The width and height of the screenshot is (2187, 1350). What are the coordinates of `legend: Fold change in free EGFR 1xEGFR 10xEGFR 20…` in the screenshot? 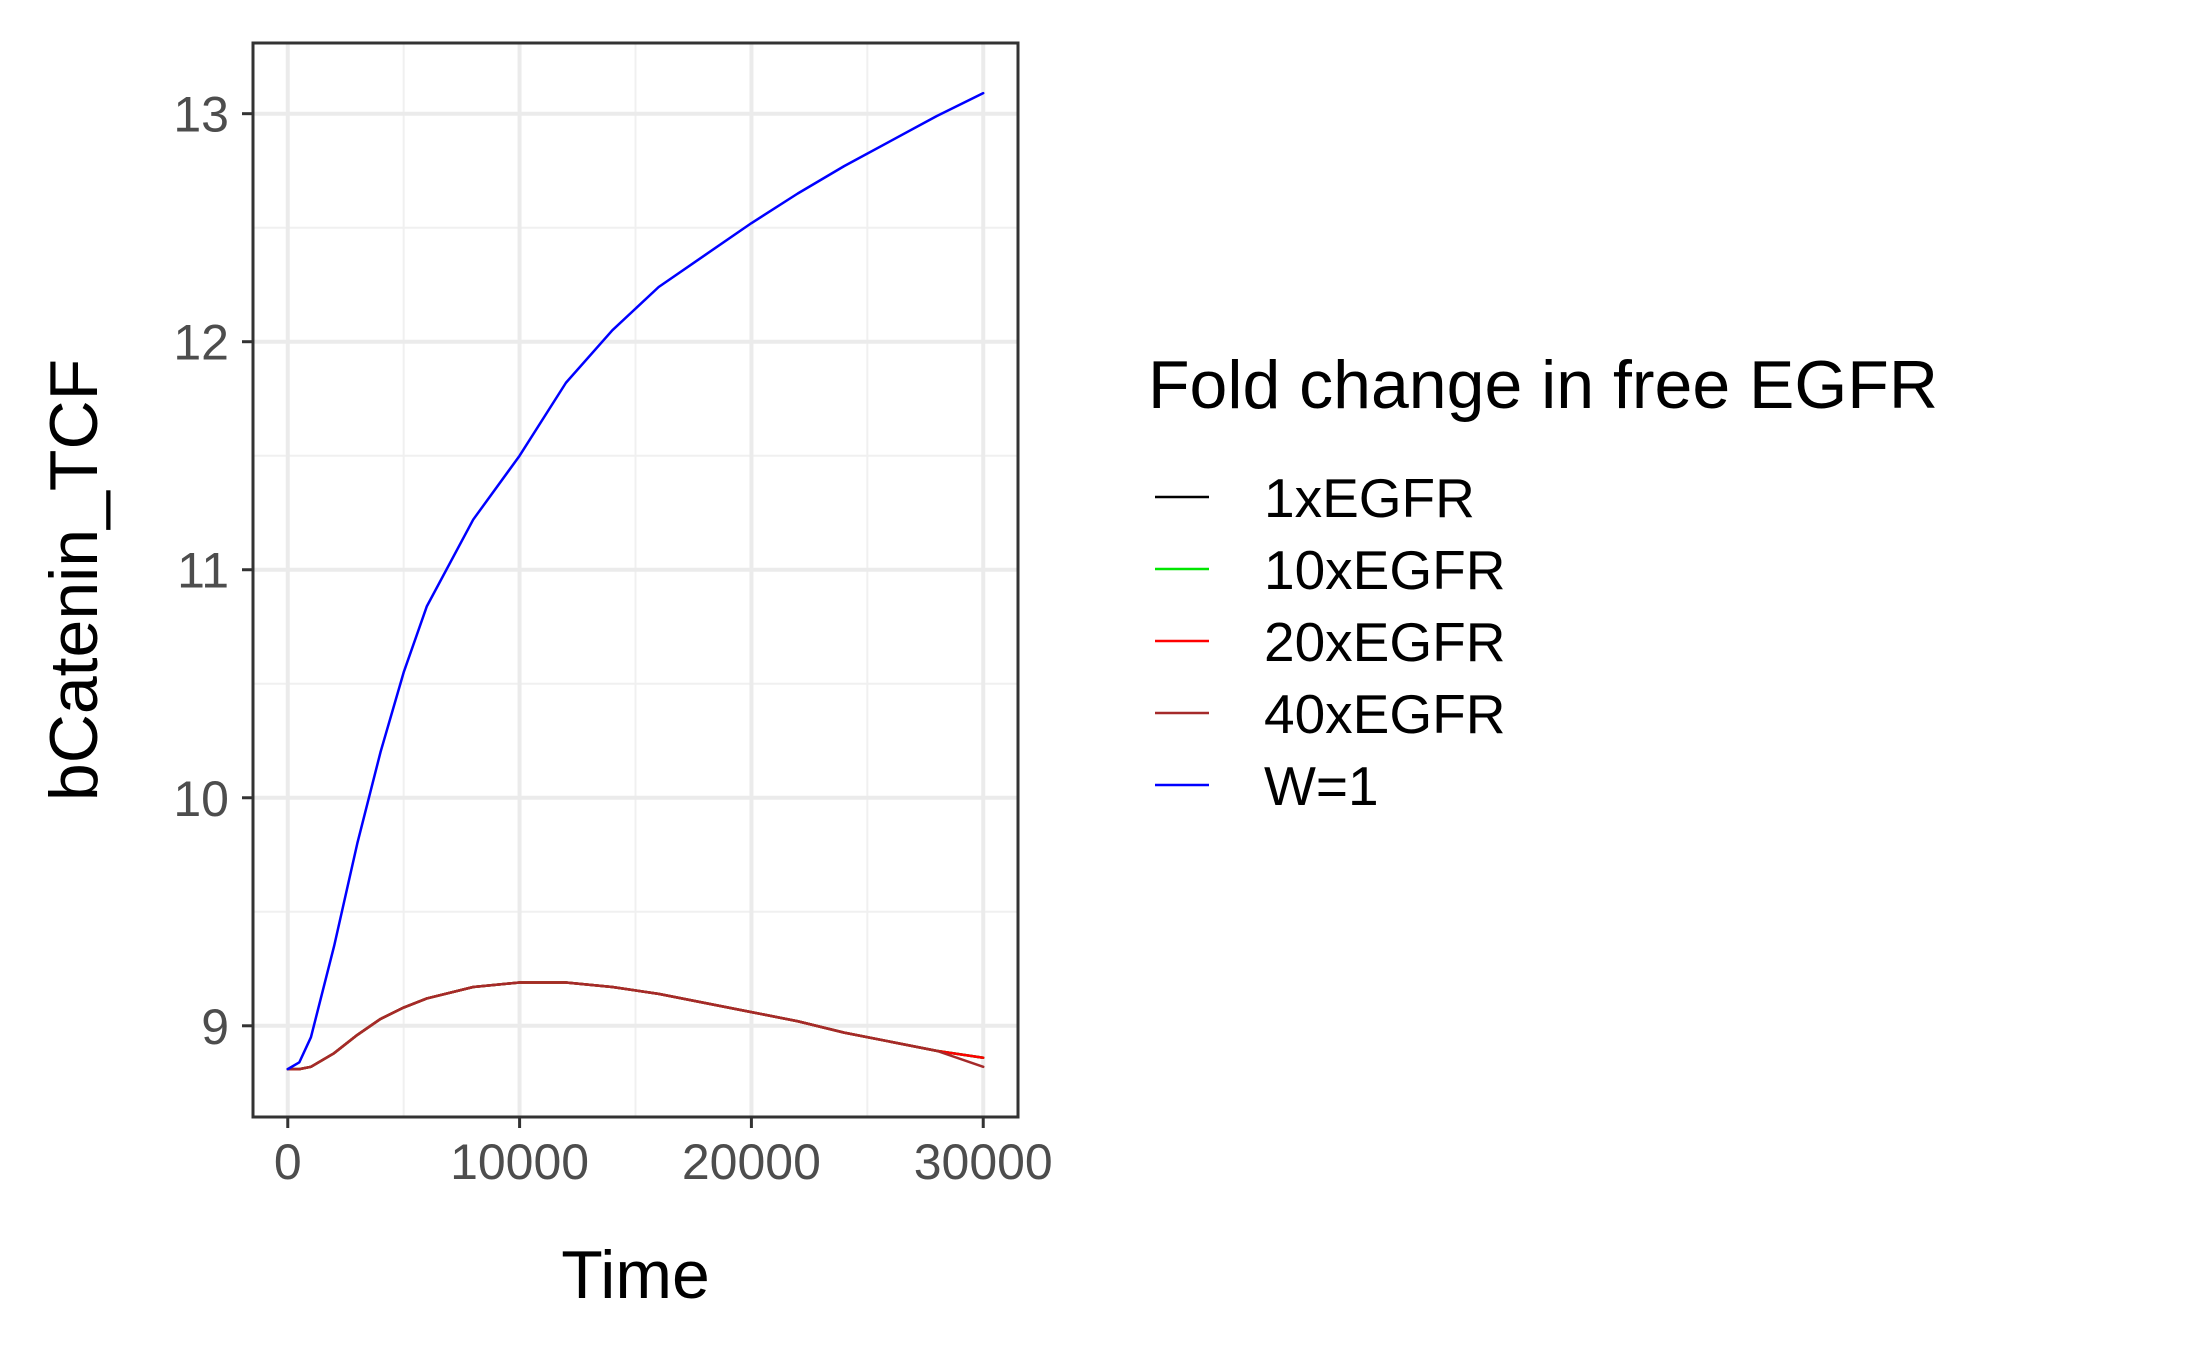 It's located at (1543, 582).